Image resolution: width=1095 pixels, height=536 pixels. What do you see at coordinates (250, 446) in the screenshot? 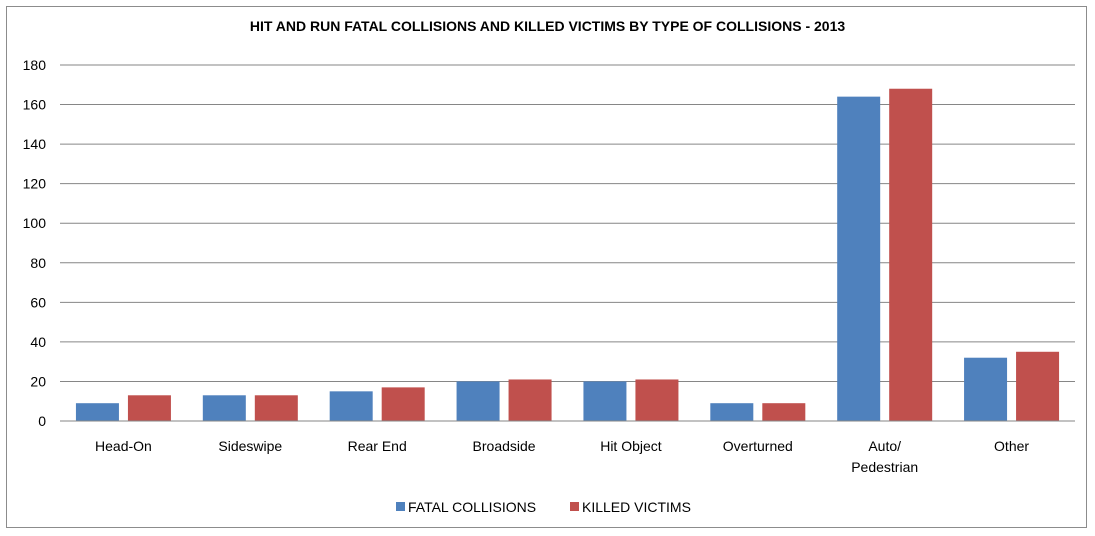
I see `x-tick-label: Sideswipe` at bounding box center [250, 446].